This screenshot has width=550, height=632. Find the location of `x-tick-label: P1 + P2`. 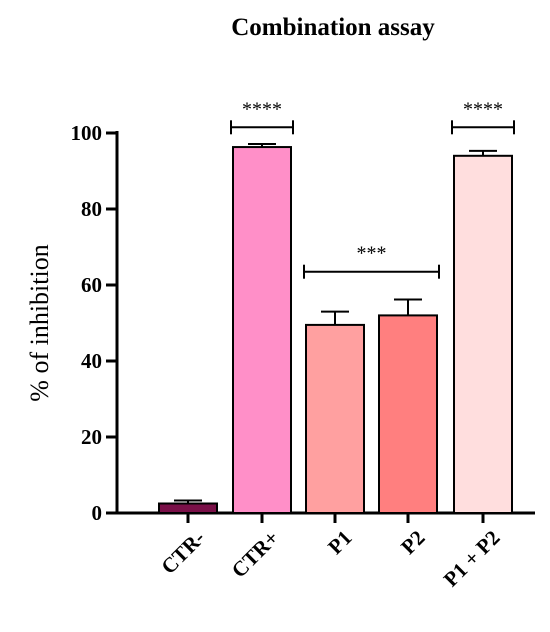

x-tick-label: P1 + P2 is located at coordinates (472, 559).